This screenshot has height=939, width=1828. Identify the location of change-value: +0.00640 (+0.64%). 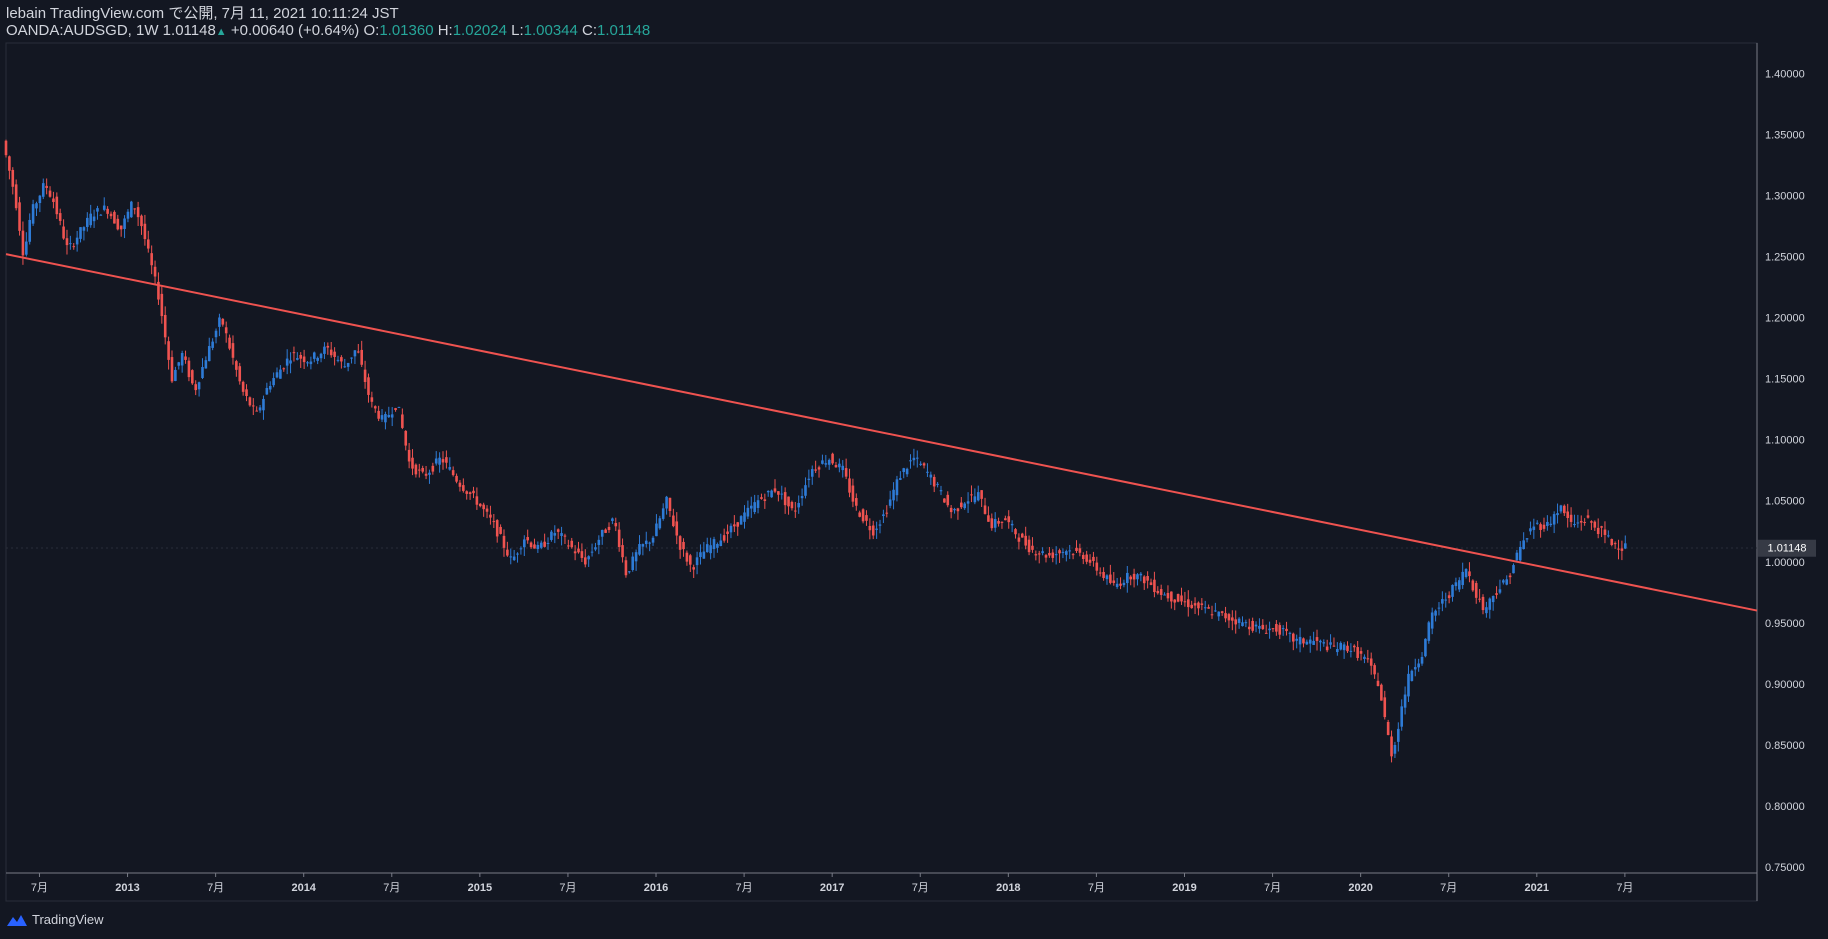
(295, 30).